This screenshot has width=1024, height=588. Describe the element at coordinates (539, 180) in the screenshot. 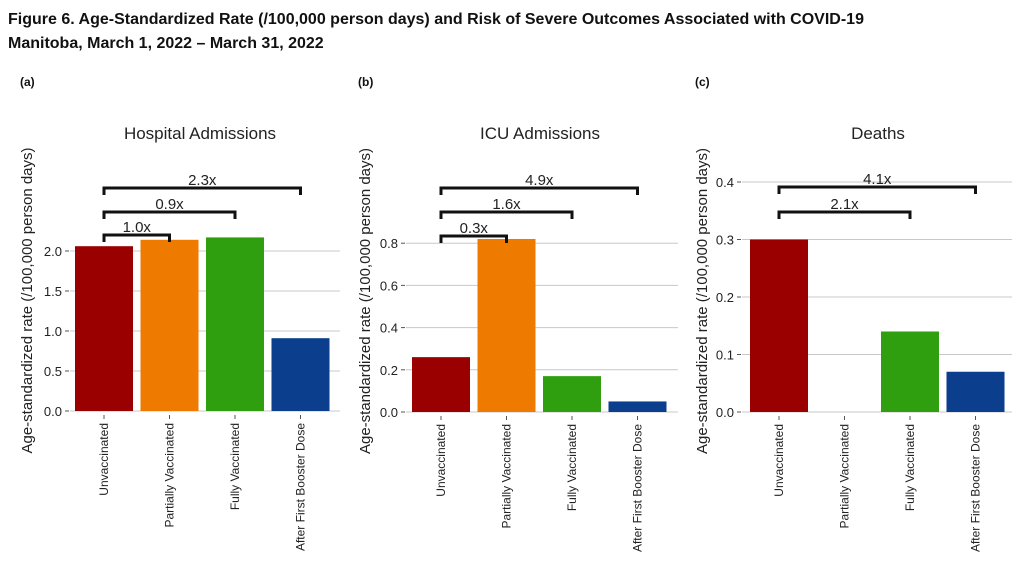

I see `ratio-label: 4.9x` at that location.